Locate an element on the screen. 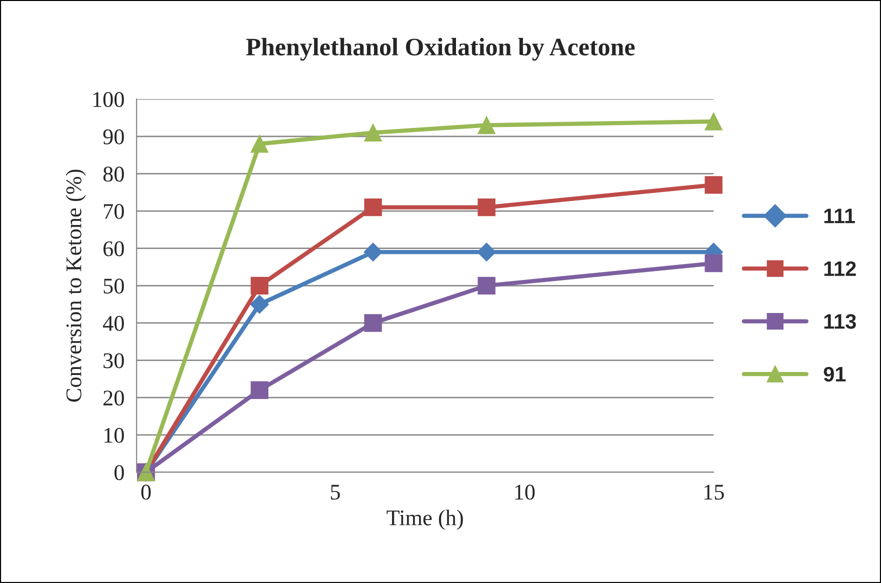 This screenshot has width=881, height=583. x-axis-title: Time (h) is located at coordinates (424, 520).